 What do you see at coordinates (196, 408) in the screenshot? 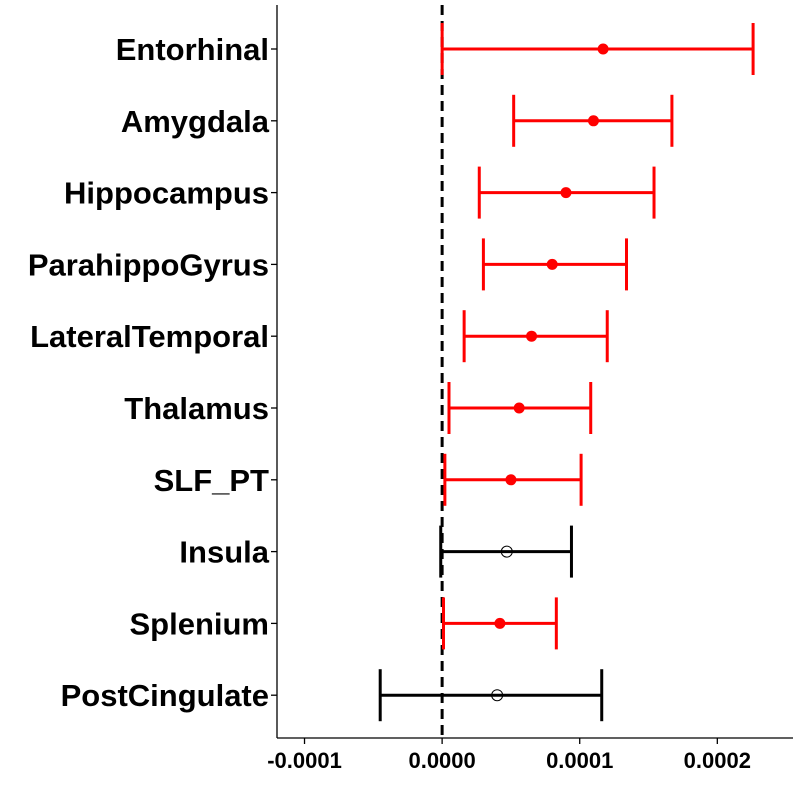
I see `y-tick-label: Thalamus` at bounding box center [196, 408].